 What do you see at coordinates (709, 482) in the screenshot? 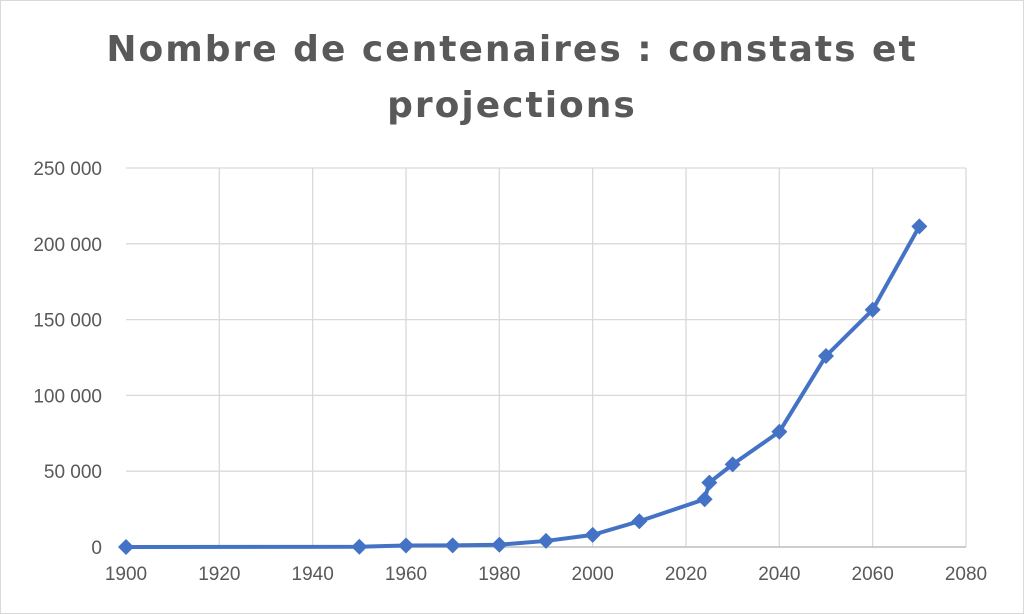
I see `data-point-2025` at bounding box center [709, 482].